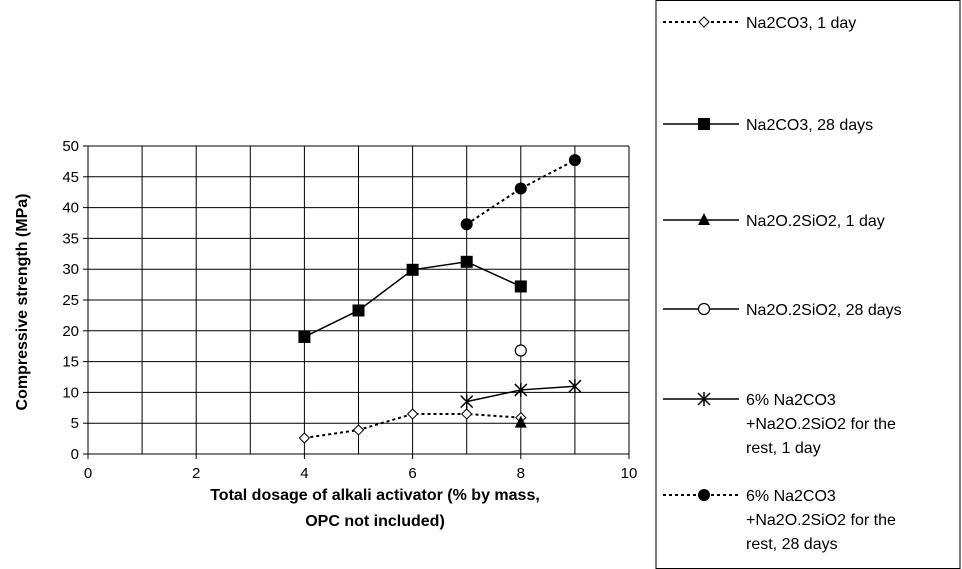 This screenshot has width=962, height=569. What do you see at coordinates (70, 177) in the screenshot?
I see `y-tick-label: 45` at bounding box center [70, 177].